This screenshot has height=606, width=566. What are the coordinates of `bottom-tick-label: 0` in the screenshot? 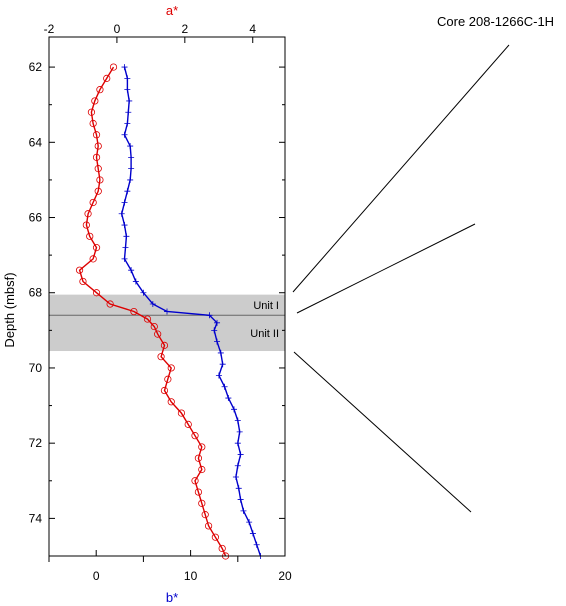 It's located at (96, 576).